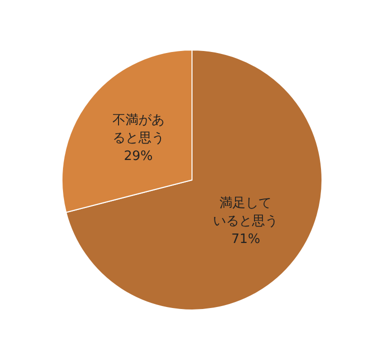 Image resolution: width=385 pixels, height=354 pixels. I want to click on data-label: 71%, so click(245, 240).